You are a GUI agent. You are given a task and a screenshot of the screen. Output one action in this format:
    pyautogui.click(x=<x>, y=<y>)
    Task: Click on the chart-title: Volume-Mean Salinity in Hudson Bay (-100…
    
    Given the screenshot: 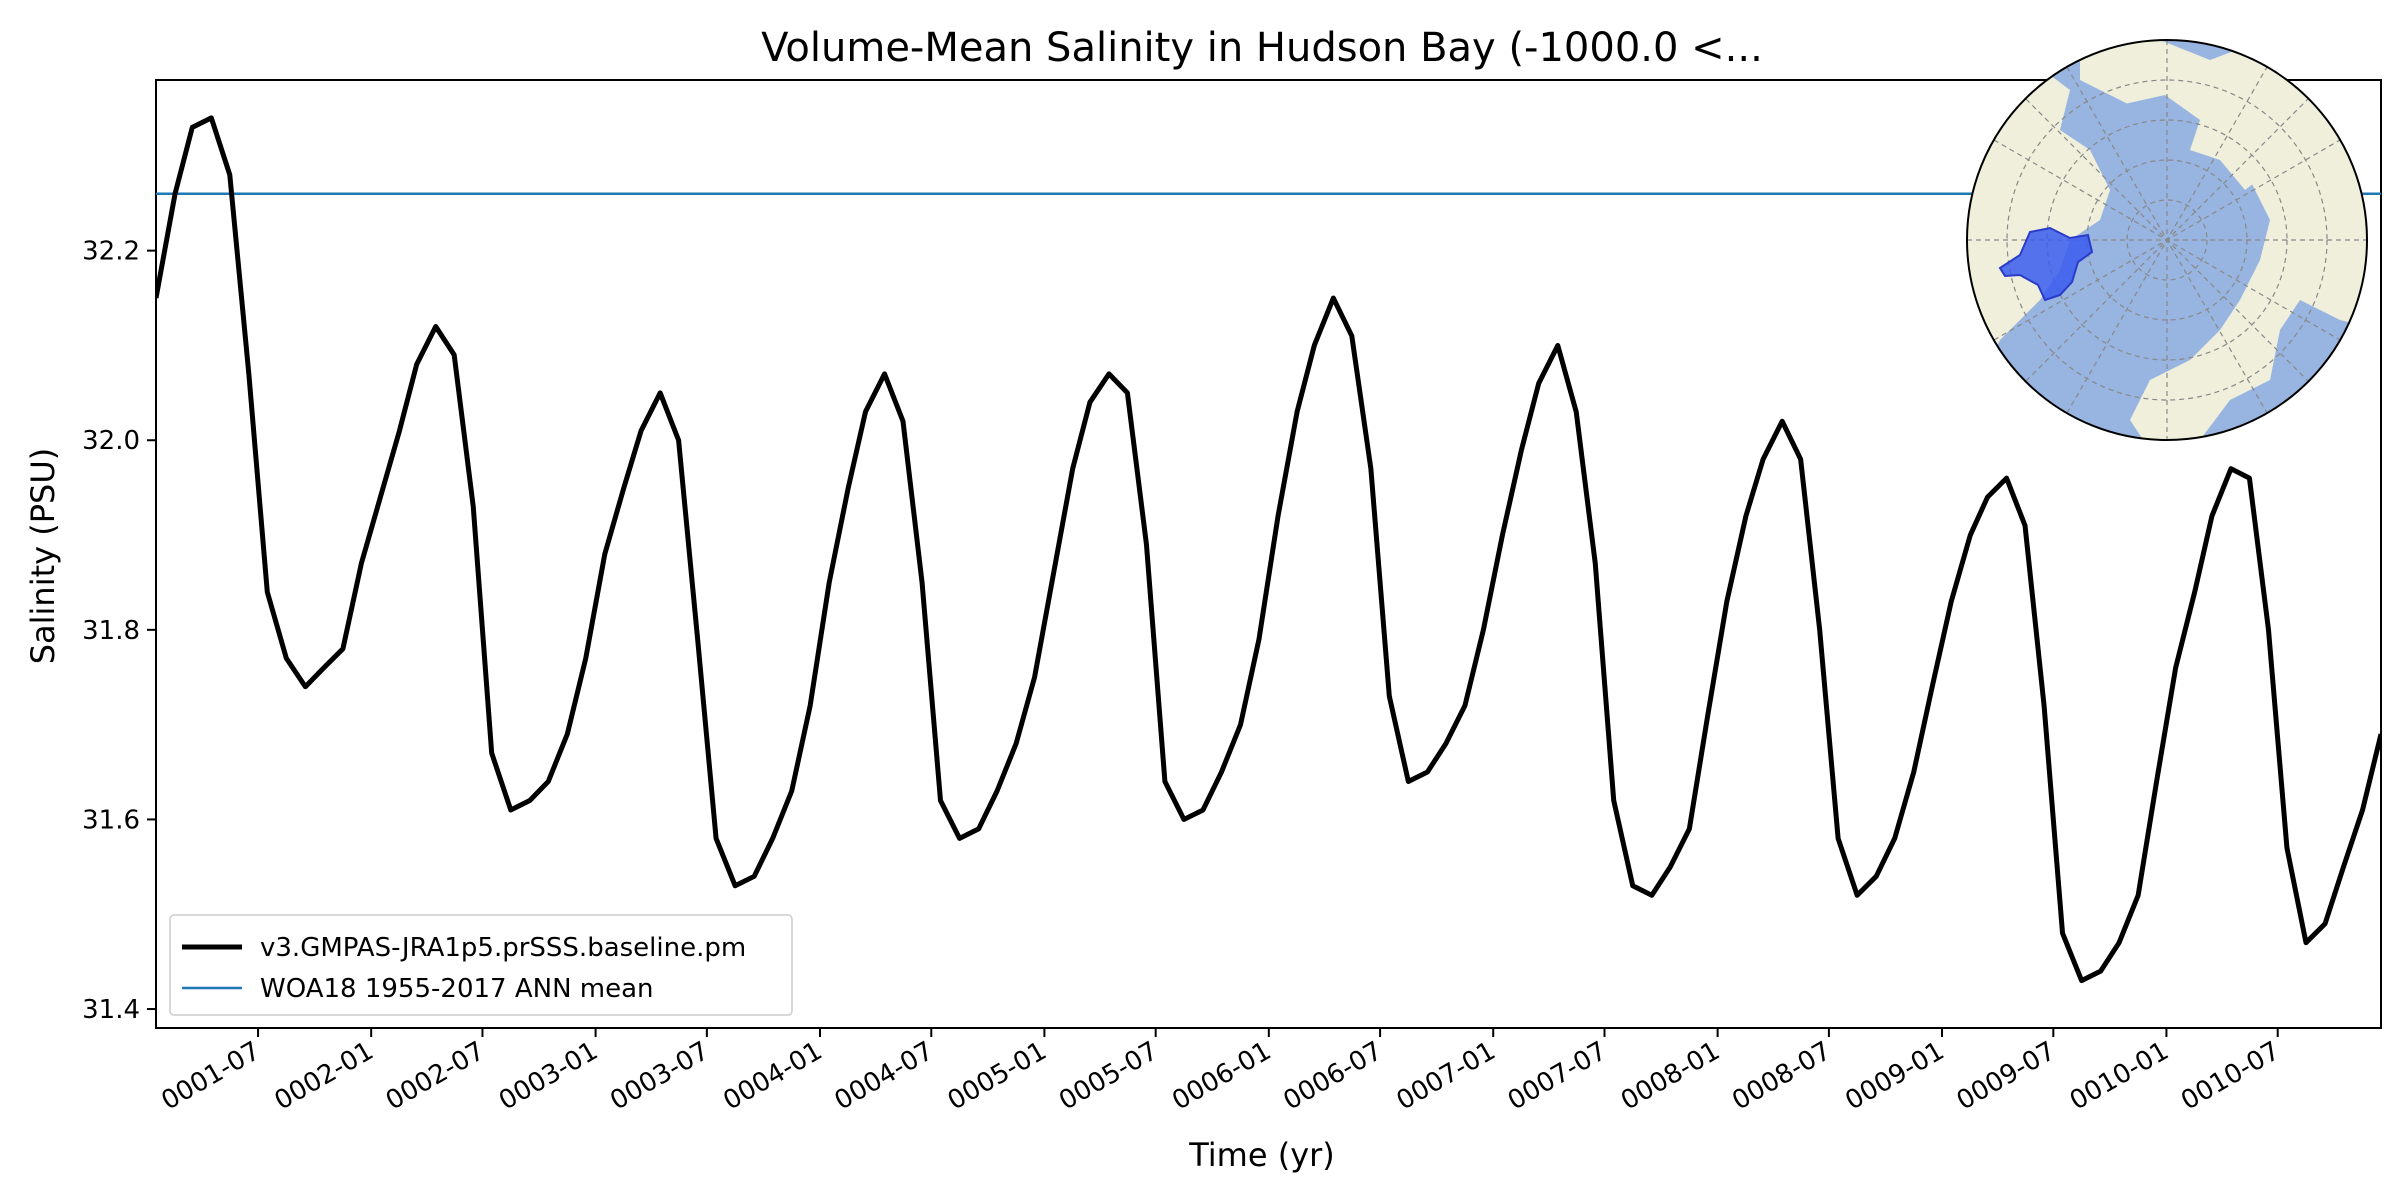 What is the action you would take?
    pyautogui.click(x=1262, y=48)
    